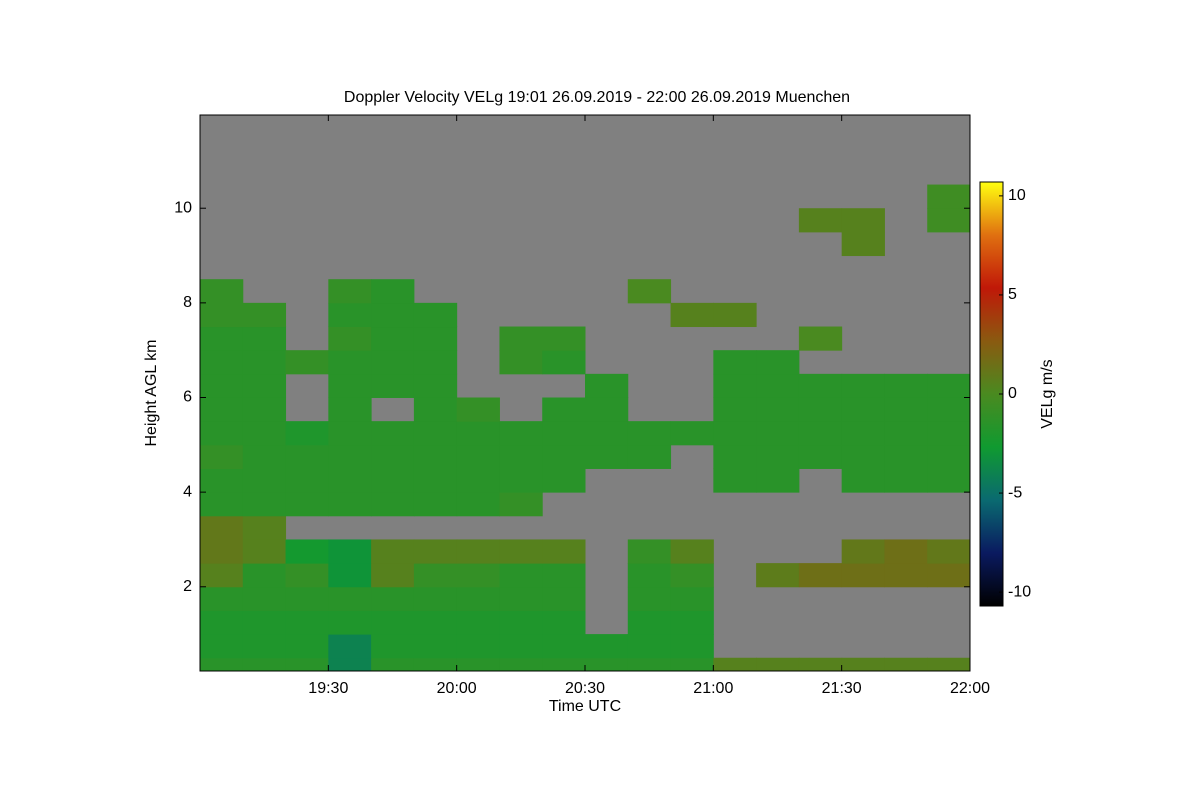 The height and width of the screenshot is (800, 1200). What do you see at coordinates (842, 688) in the screenshot?
I see `x-tick-label: 21:30` at bounding box center [842, 688].